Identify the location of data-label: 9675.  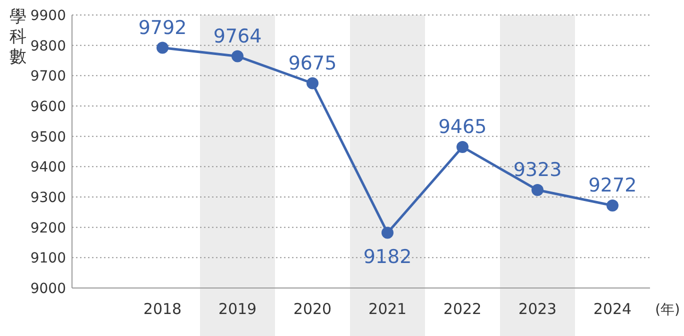
(312, 63).